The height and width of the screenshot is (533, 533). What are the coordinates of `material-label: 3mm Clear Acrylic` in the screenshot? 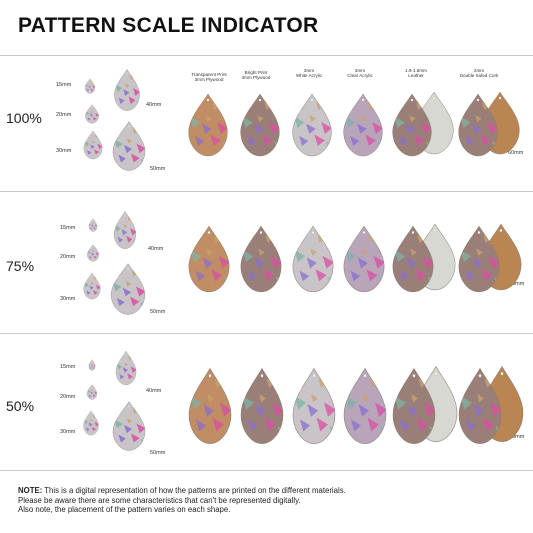 It's located at (360, 73).